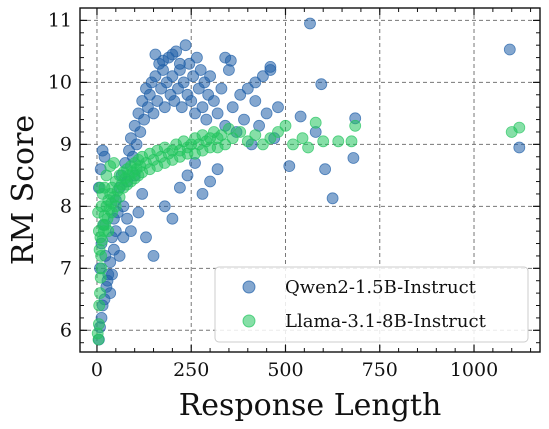  What do you see at coordinates (23, 190) in the screenshot?
I see `y-axis-label: RM Score` at bounding box center [23, 190].